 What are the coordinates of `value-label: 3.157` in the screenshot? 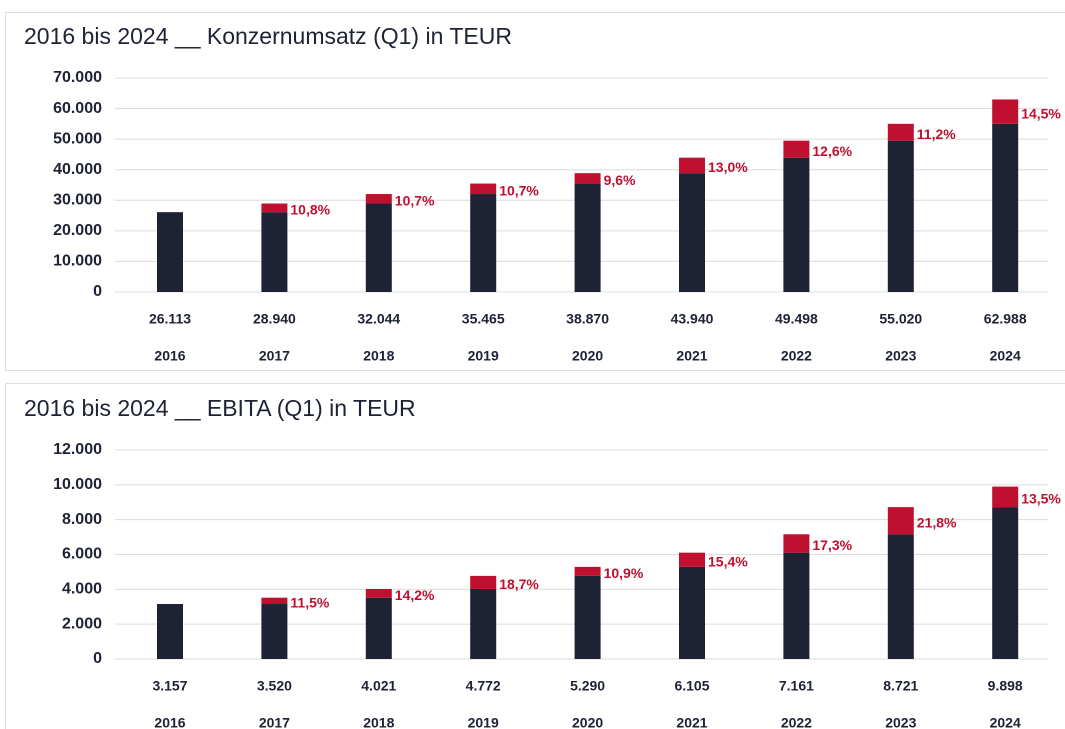 It's located at (169, 686).